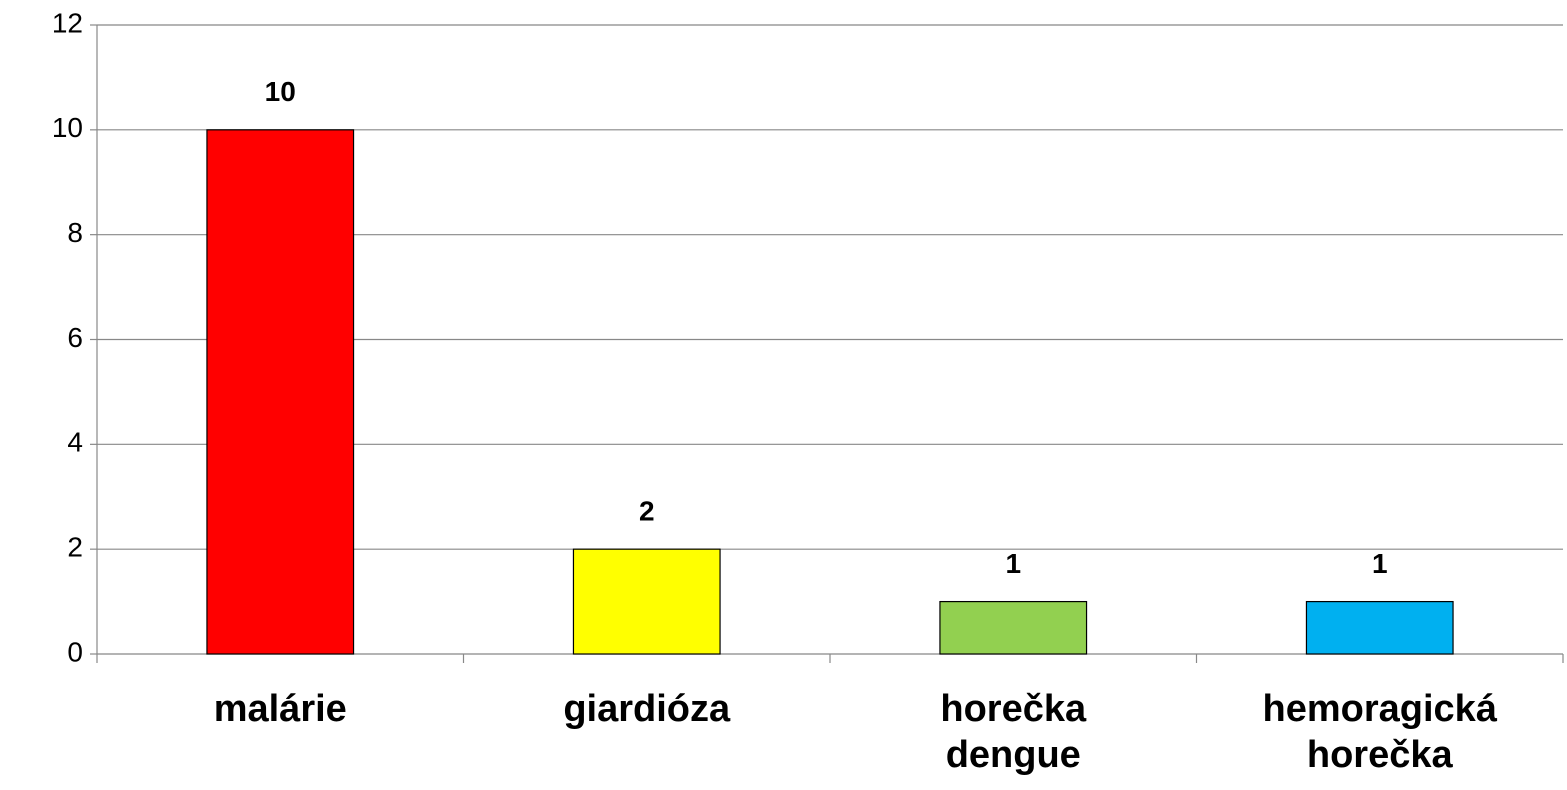 Image resolution: width=1567 pixels, height=790 pixels. What do you see at coordinates (75, 651) in the screenshot?
I see `y-tick-label: 0` at bounding box center [75, 651].